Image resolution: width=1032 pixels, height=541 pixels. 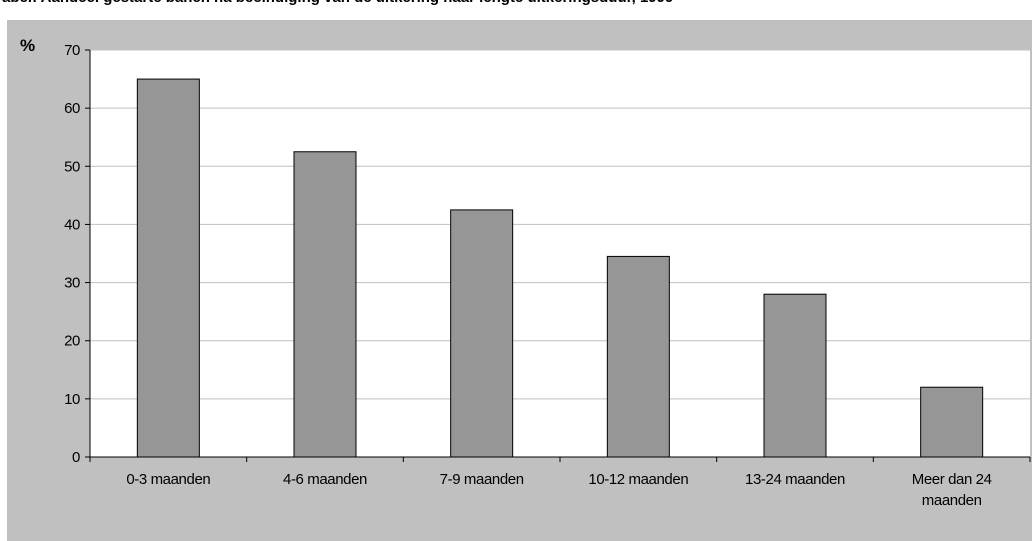 I want to click on x-tick-label: Meer dan 24 maanden, so click(x=952, y=490).